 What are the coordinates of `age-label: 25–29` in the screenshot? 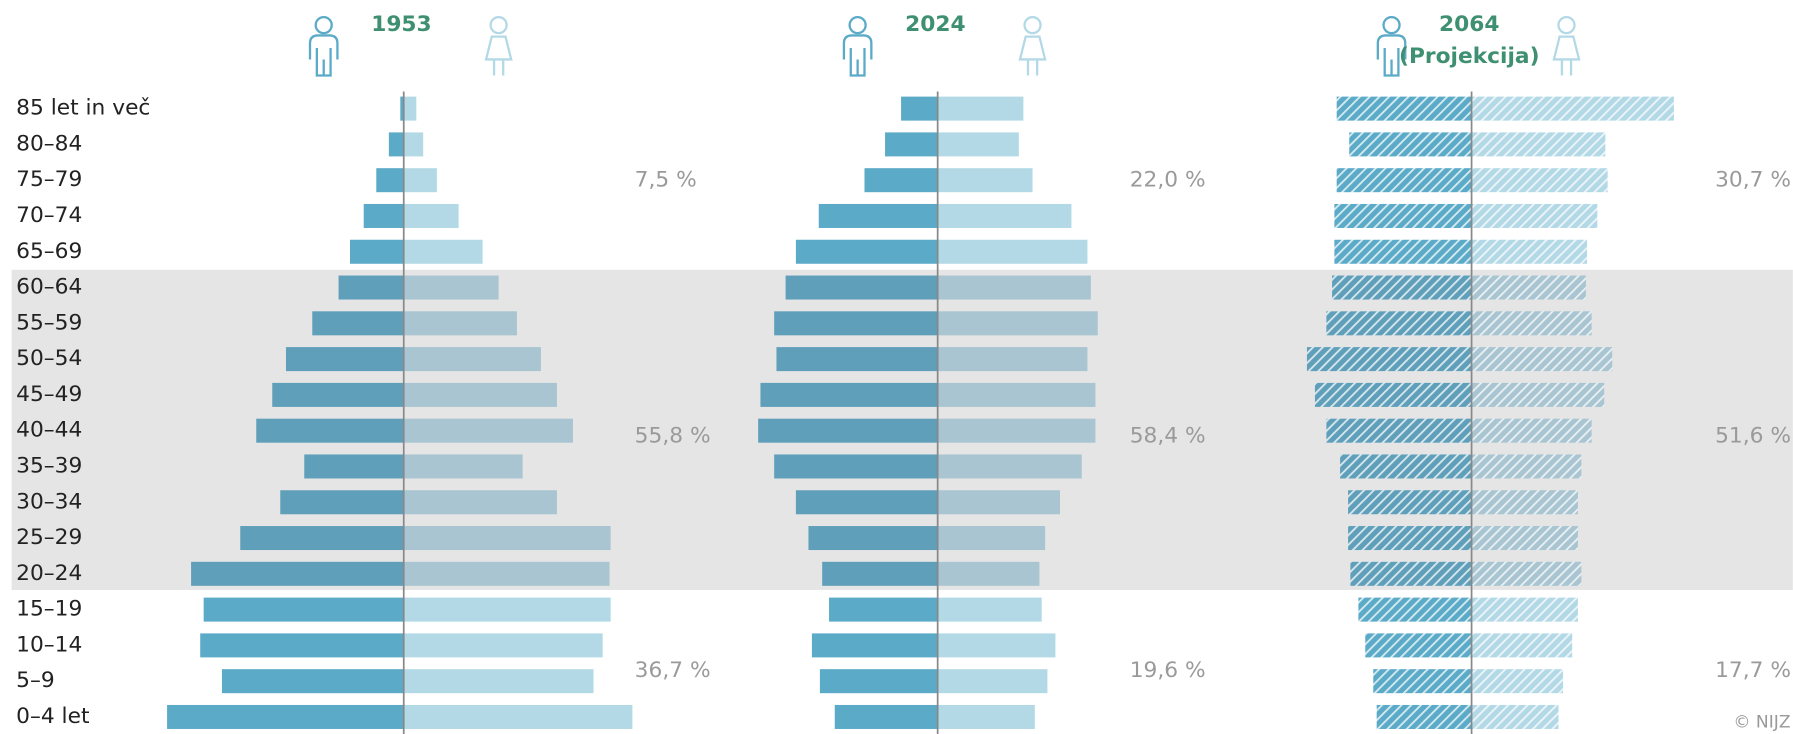 It's located at (49, 537).